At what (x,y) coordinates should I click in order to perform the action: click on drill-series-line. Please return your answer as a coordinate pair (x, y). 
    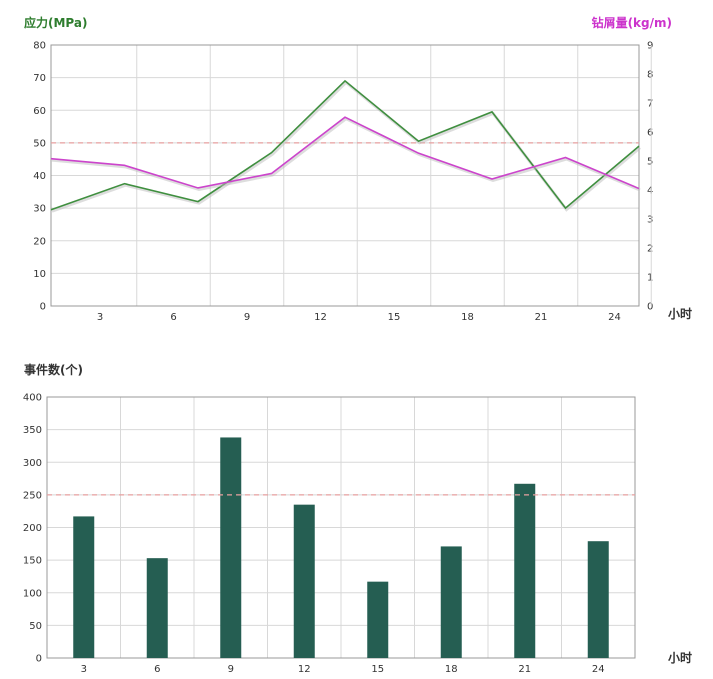
    Looking at the image, I should click on (345, 153).